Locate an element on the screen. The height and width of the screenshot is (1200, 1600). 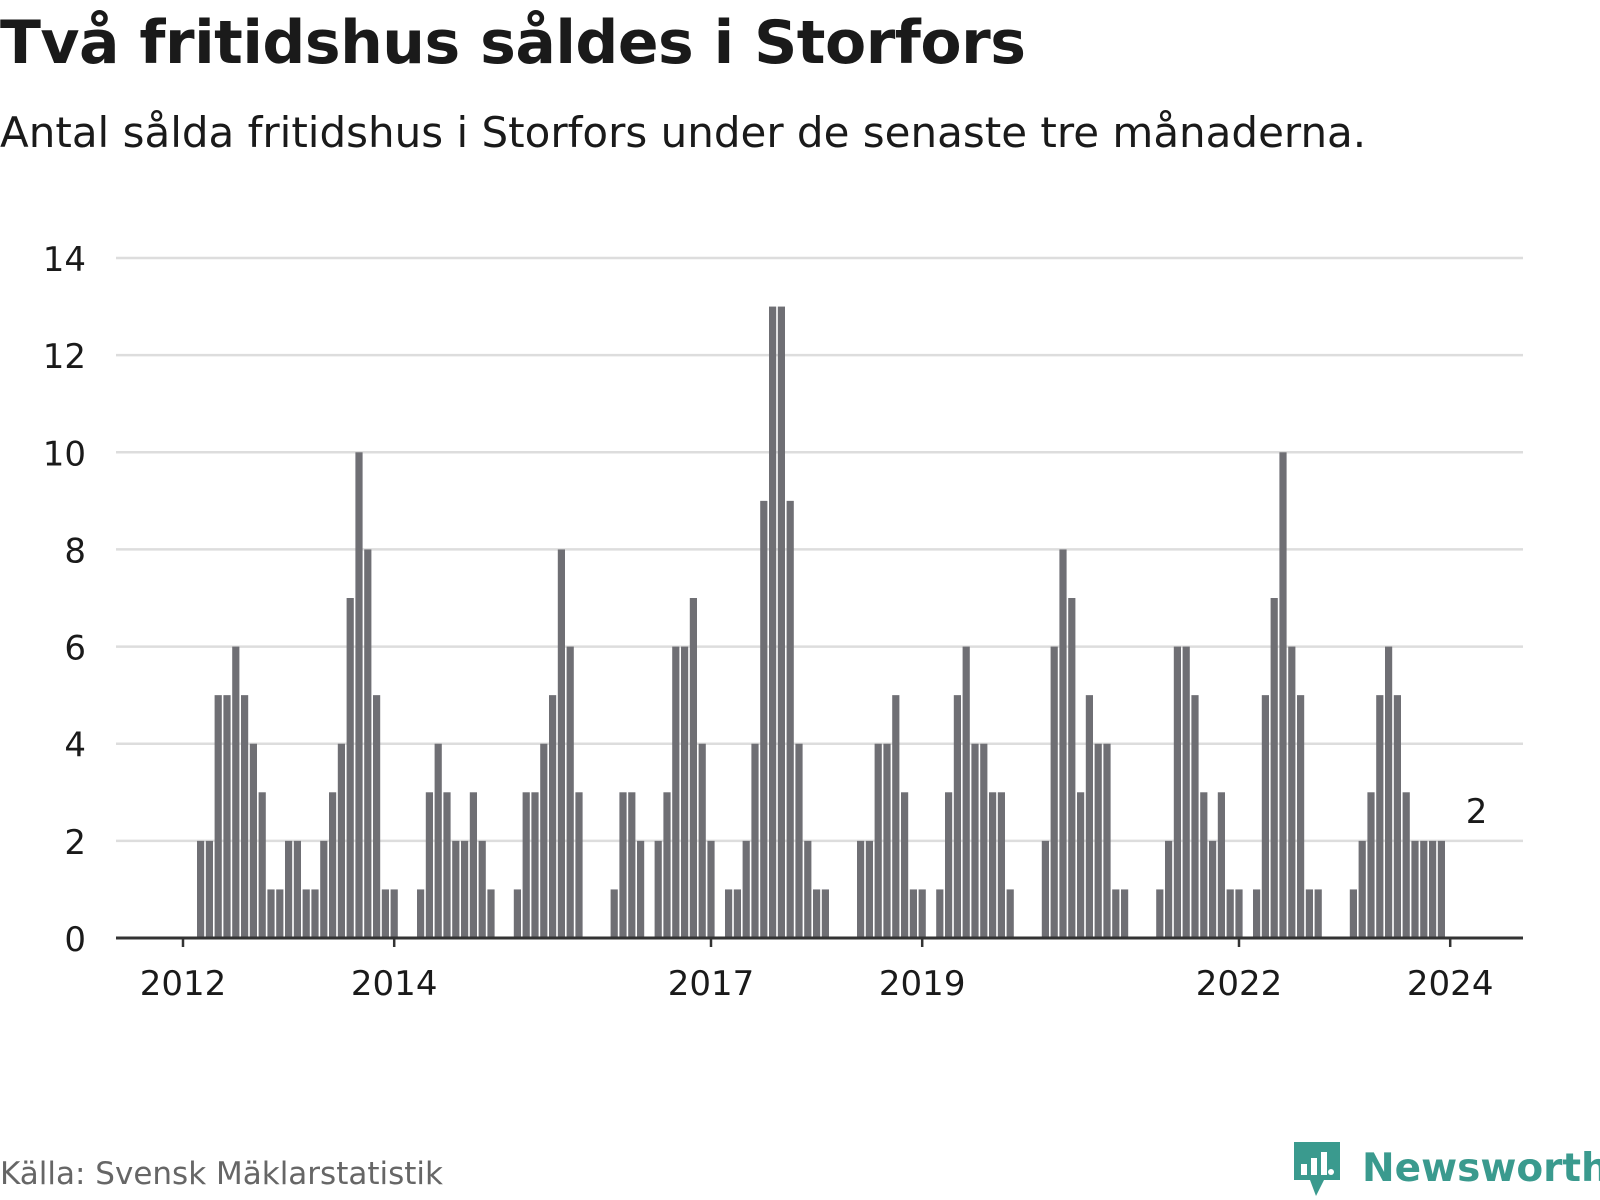
y-tick-label: 14 is located at coordinates (64, 260).